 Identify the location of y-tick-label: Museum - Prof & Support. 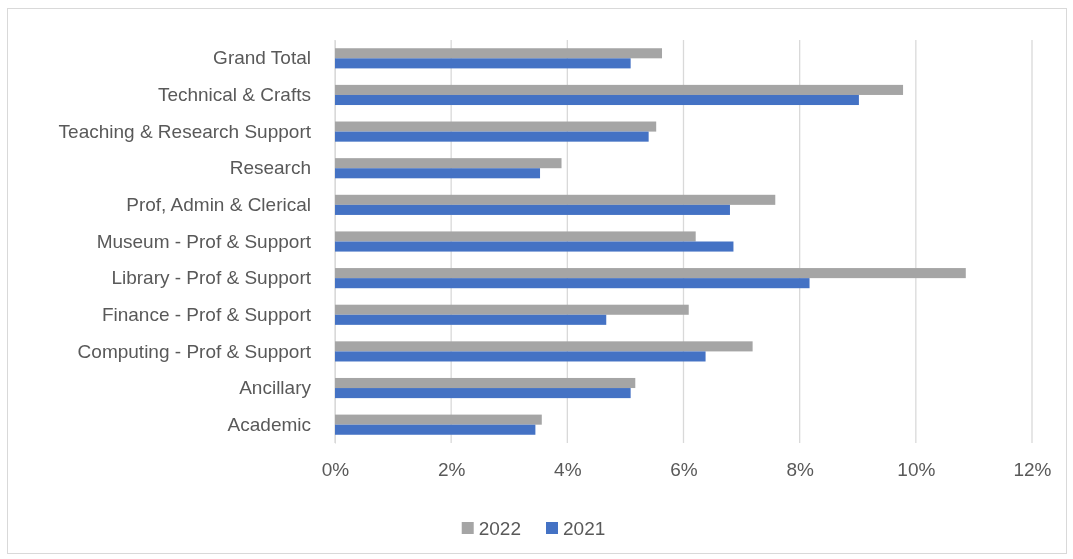
(204, 241).